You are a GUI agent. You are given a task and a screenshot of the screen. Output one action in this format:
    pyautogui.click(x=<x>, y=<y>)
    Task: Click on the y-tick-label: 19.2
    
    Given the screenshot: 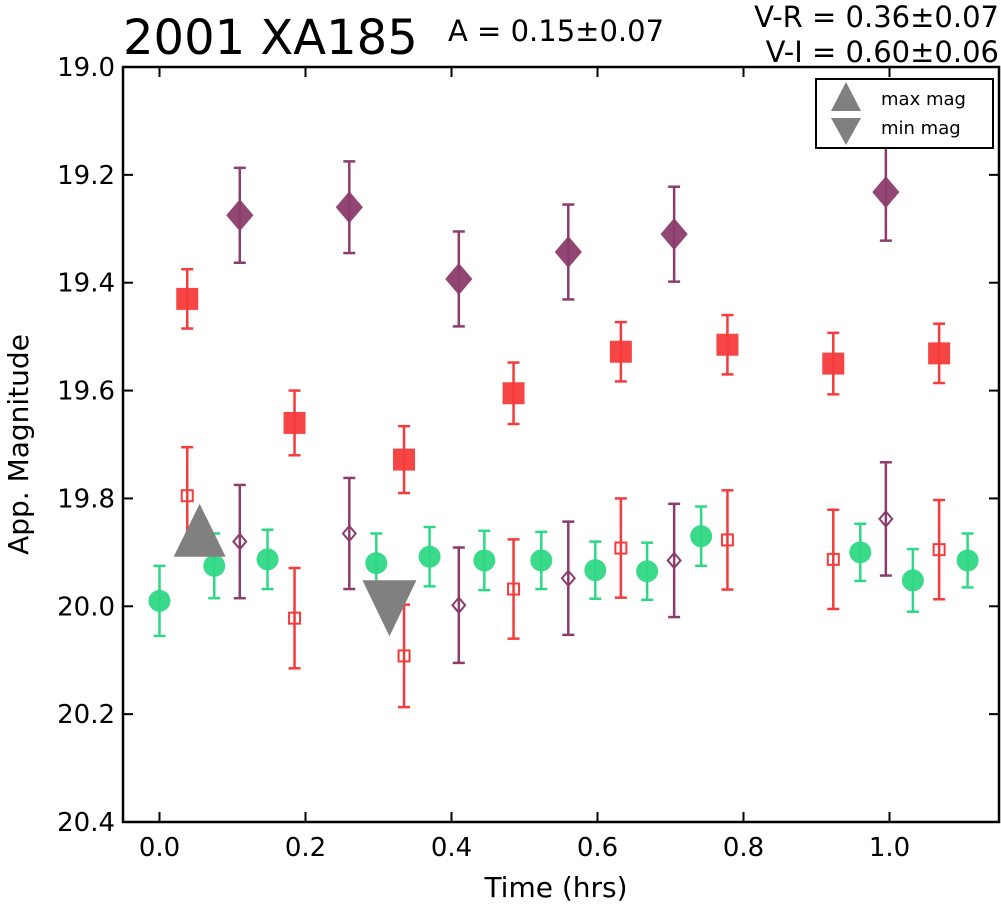 What is the action you would take?
    pyautogui.click(x=86, y=176)
    